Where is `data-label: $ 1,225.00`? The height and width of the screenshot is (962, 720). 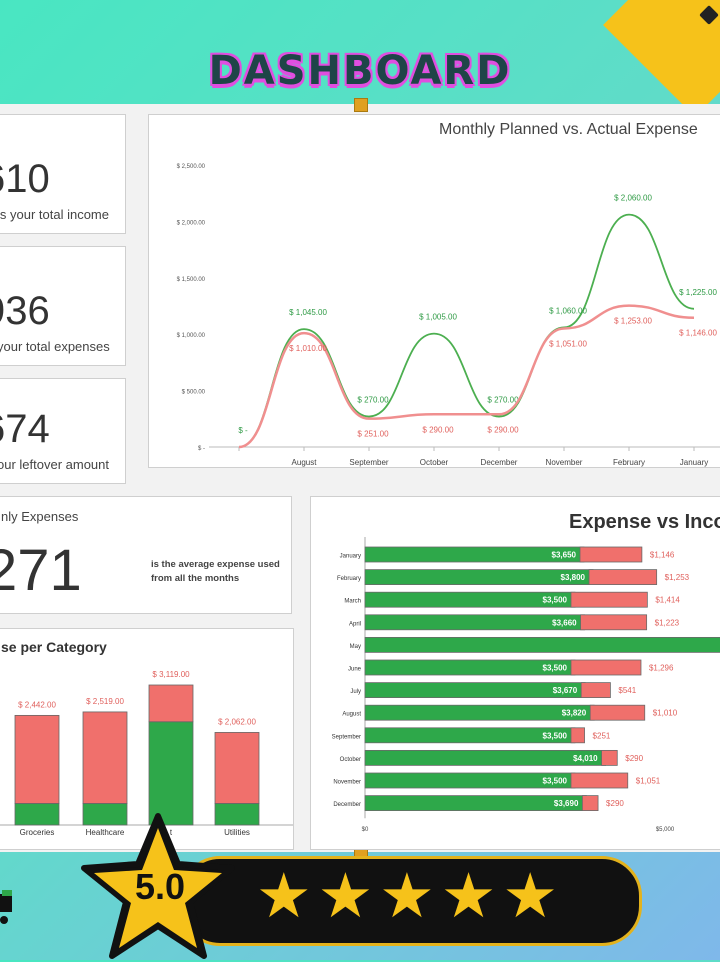
data-label: $ 1,225.00 is located at coordinates (698, 292).